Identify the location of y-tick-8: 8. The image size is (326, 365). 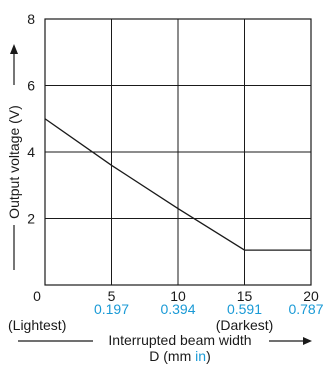
(31, 19).